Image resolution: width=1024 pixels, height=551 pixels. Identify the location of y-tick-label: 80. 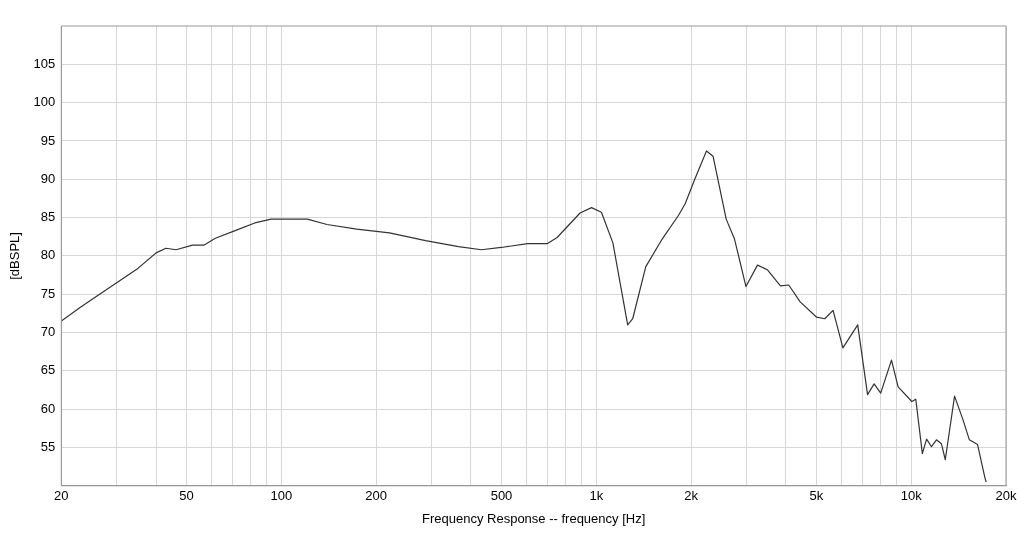
(48, 255).